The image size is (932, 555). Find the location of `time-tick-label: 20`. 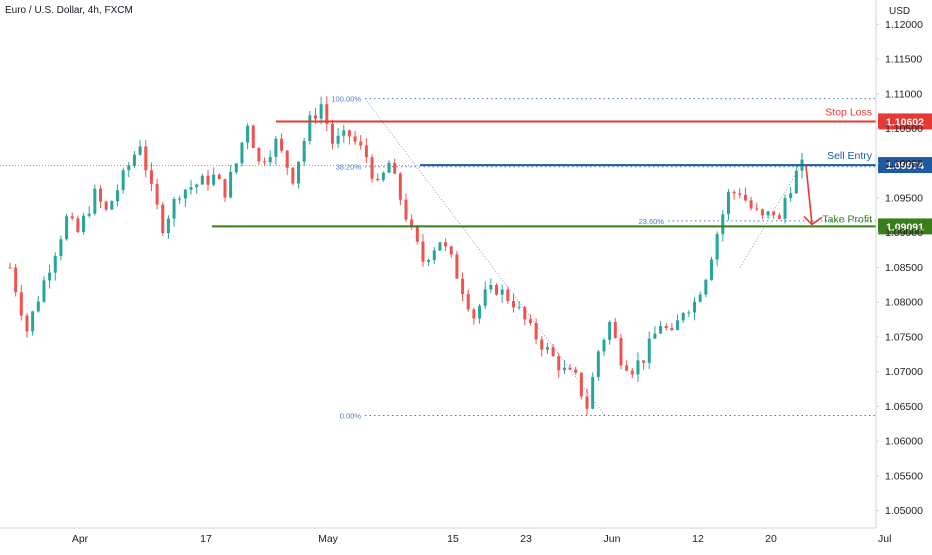

time-tick-label: 20 is located at coordinates (771, 539).